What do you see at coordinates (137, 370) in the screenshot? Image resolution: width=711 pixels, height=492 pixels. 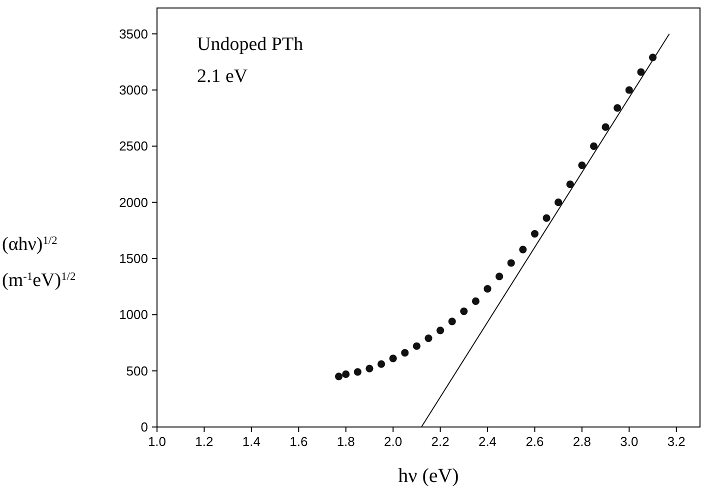 I see `y-tick-label: 500` at bounding box center [137, 370].